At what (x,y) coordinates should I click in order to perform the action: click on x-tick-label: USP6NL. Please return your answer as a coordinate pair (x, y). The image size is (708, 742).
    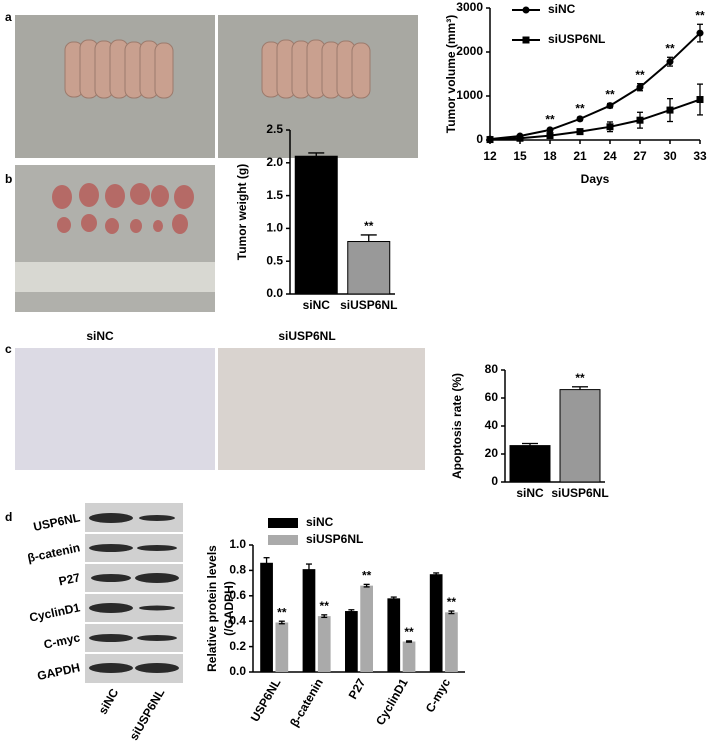
    Looking at the image, I should click on (266, 700).